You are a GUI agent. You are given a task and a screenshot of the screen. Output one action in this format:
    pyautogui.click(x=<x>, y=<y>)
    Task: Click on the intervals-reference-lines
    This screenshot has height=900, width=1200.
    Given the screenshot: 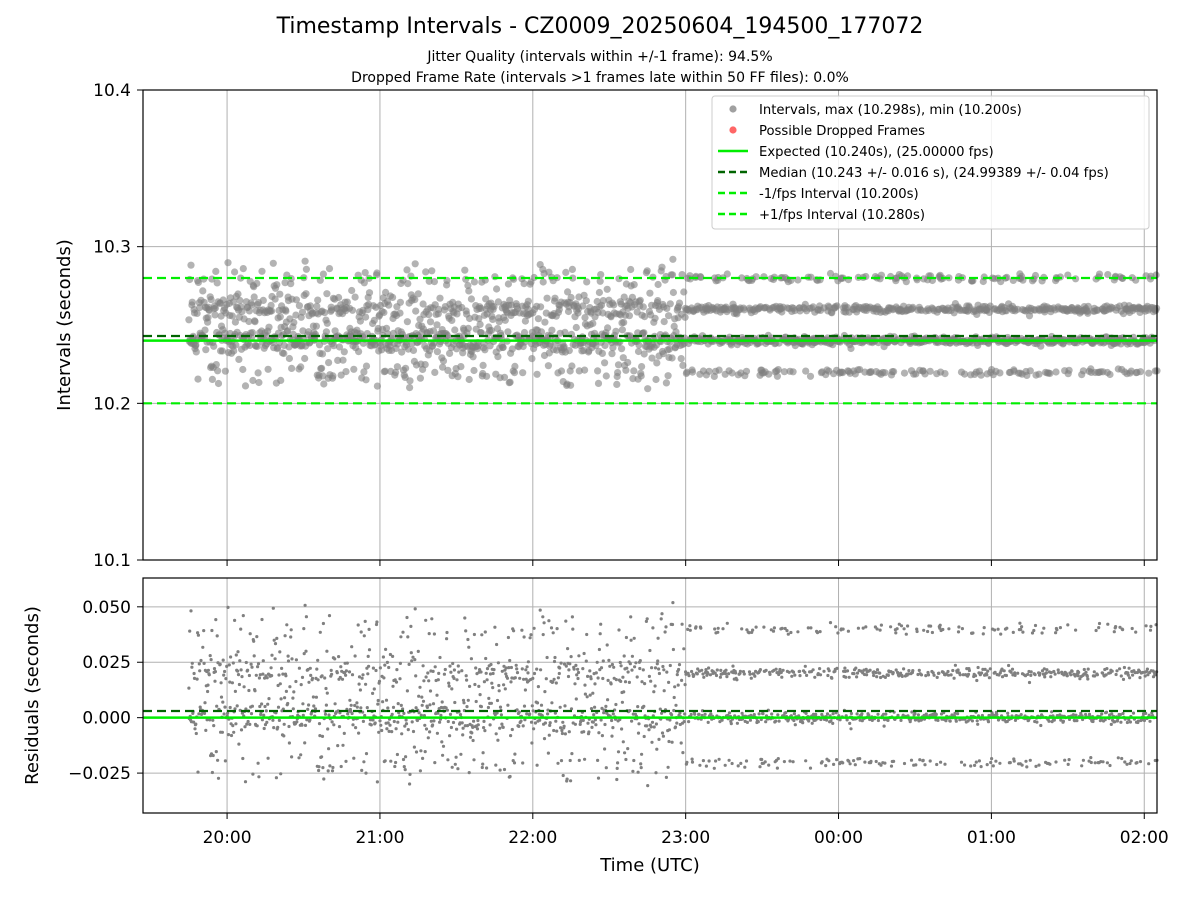 What is the action you would take?
    pyautogui.click(x=650, y=340)
    